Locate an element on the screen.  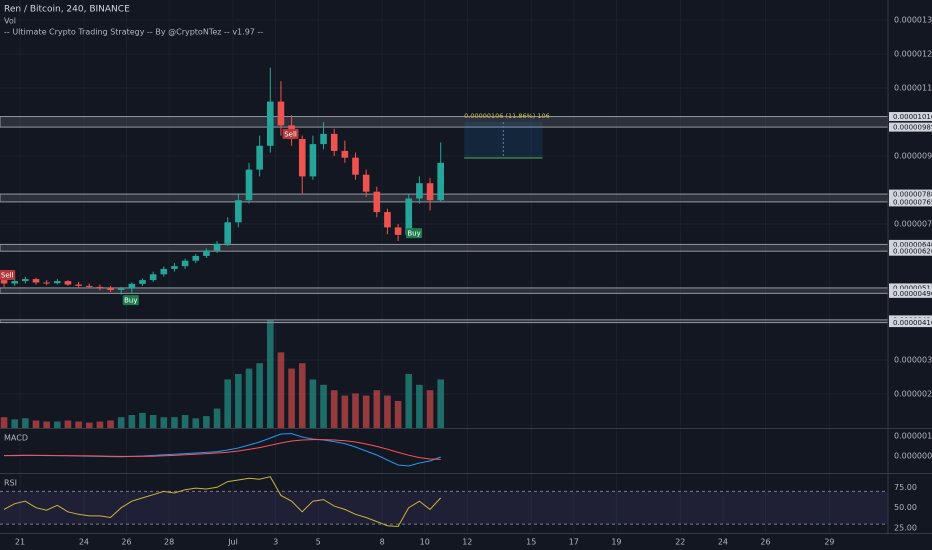
x-tick-label: 15 is located at coordinates (531, 542).